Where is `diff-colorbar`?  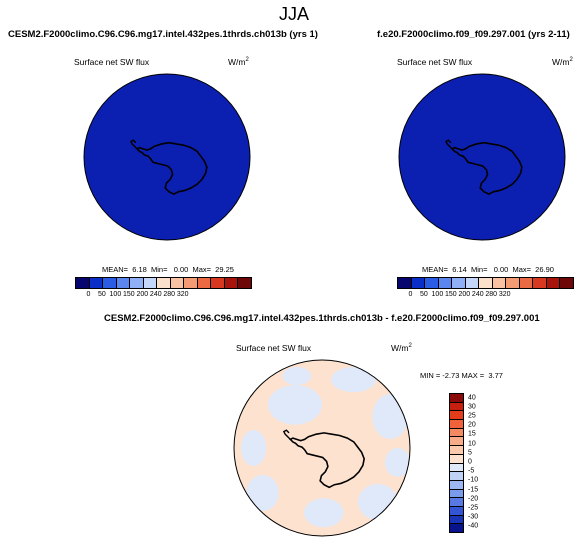 diff-colorbar is located at coordinates (456, 463).